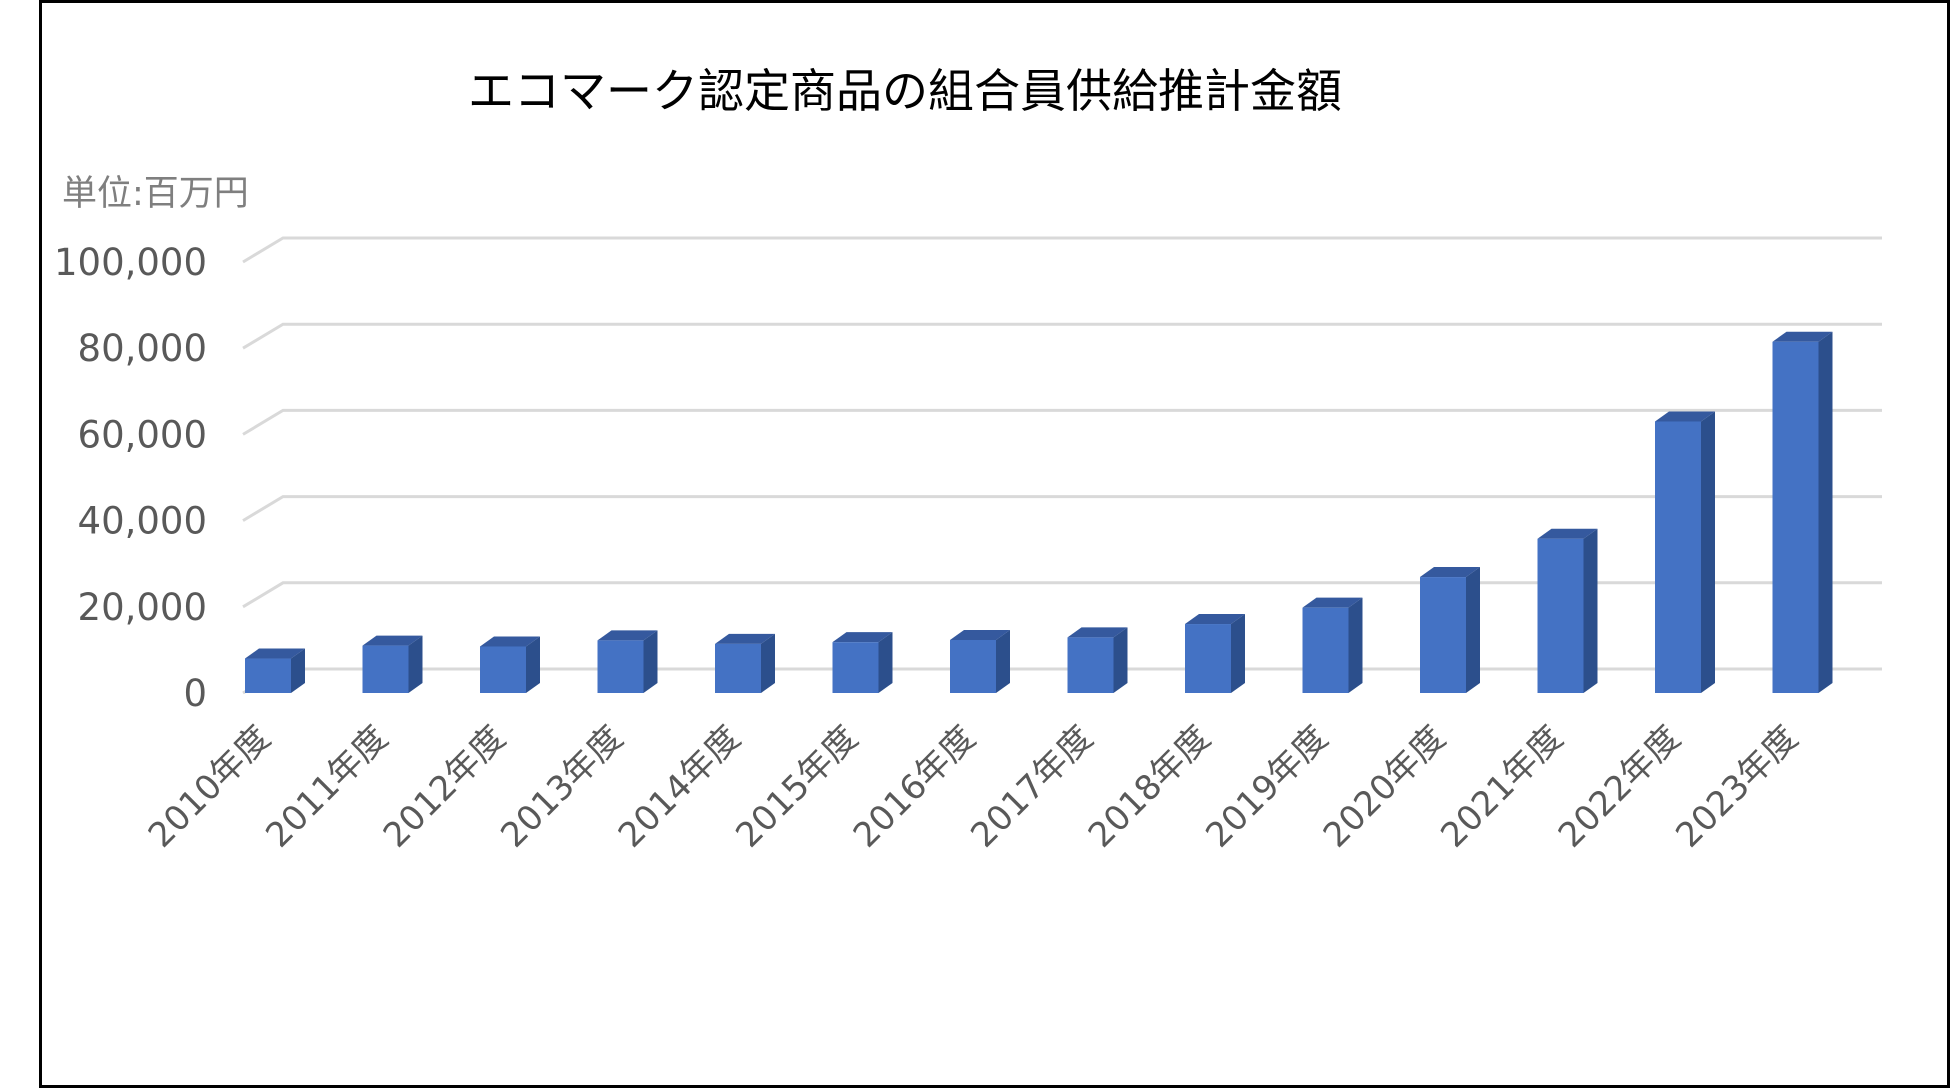 The image size is (1950, 1088). What do you see at coordinates (1385, 787) in the screenshot?
I see `x-tick-label: 2020年度` at bounding box center [1385, 787].